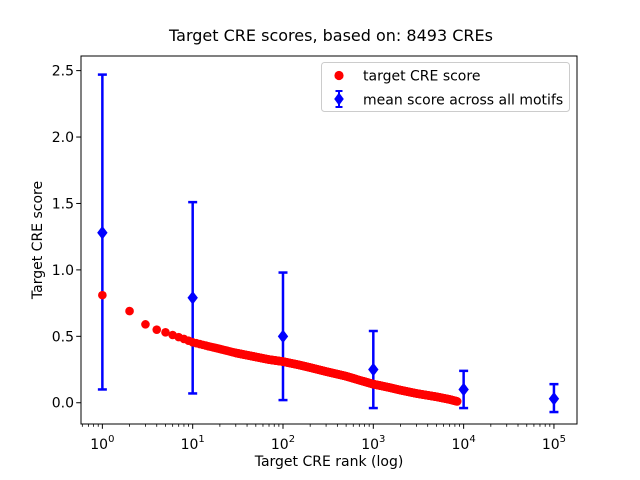 The height and width of the screenshot is (480, 640). What do you see at coordinates (339, 99) in the screenshot?
I see `legend-errorbar-marker-icon` at bounding box center [339, 99].